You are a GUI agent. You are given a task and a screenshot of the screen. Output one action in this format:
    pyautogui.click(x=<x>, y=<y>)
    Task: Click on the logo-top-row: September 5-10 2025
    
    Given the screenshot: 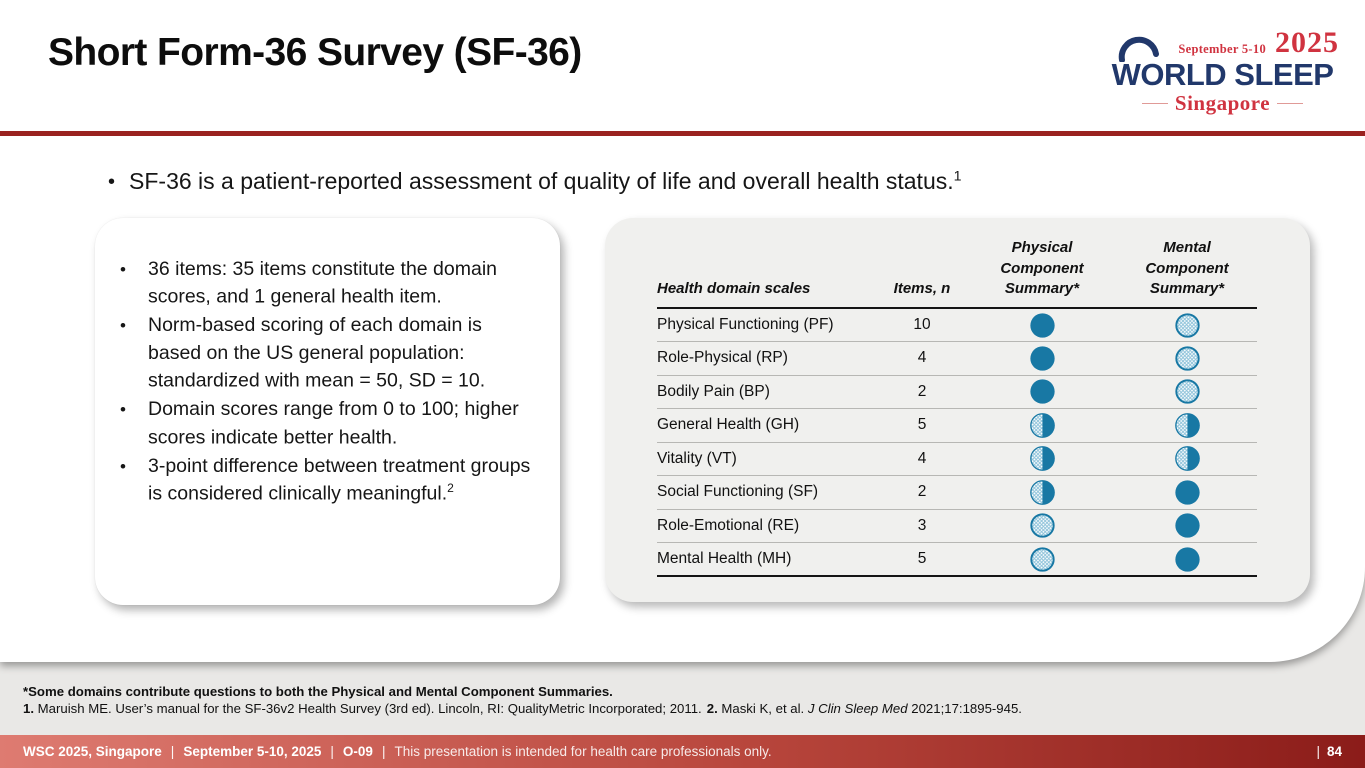 What is the action you would take?
    pyautogui.click(x=1222, y=43)
    